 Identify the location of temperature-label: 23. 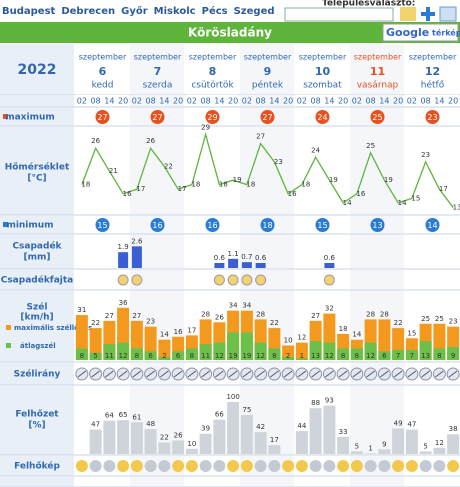
(278, 162).